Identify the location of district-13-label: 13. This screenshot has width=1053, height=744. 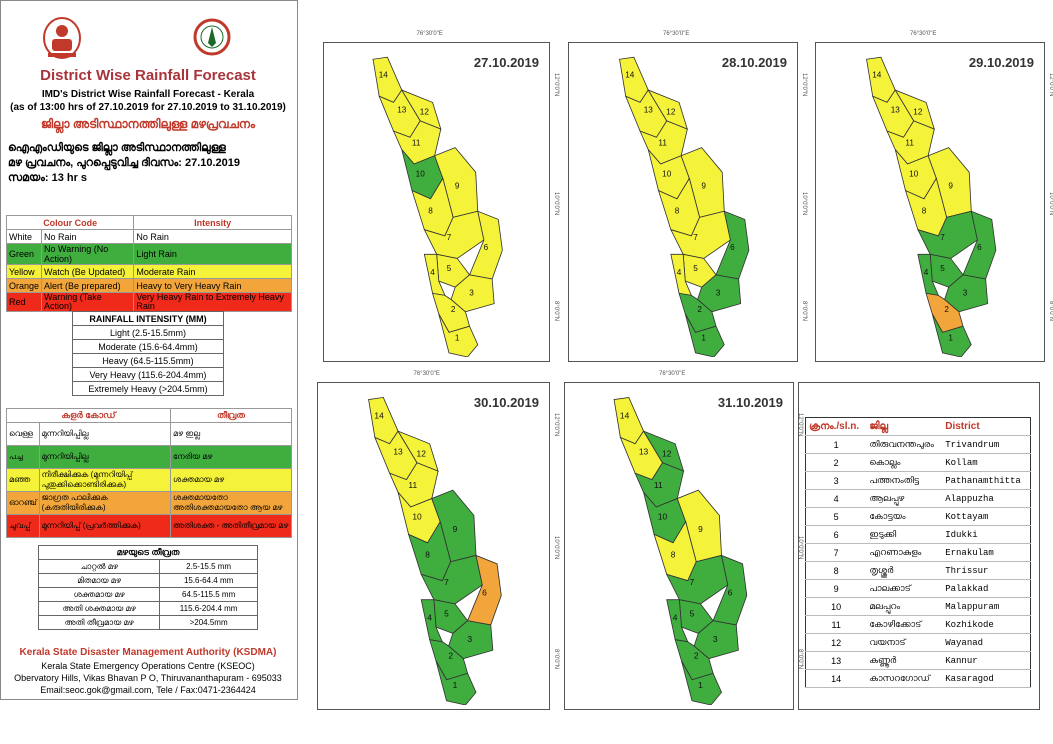
(402, 110).